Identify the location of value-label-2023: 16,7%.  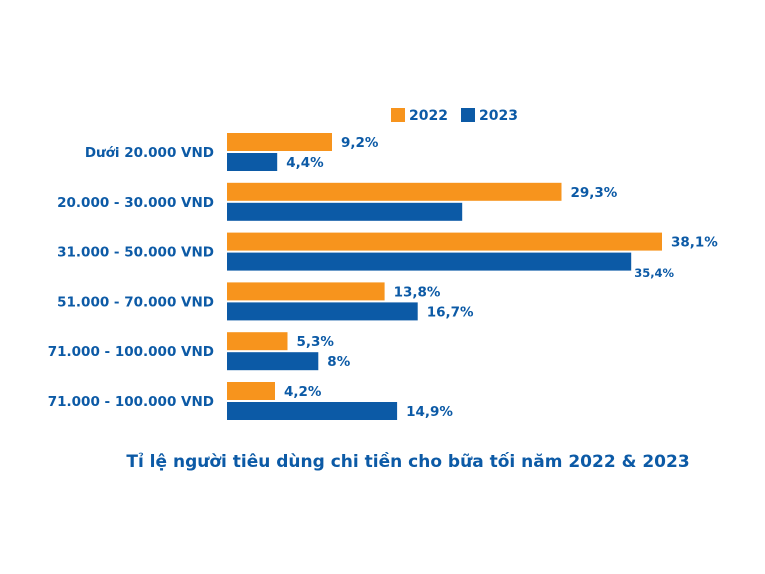
(450, 312).